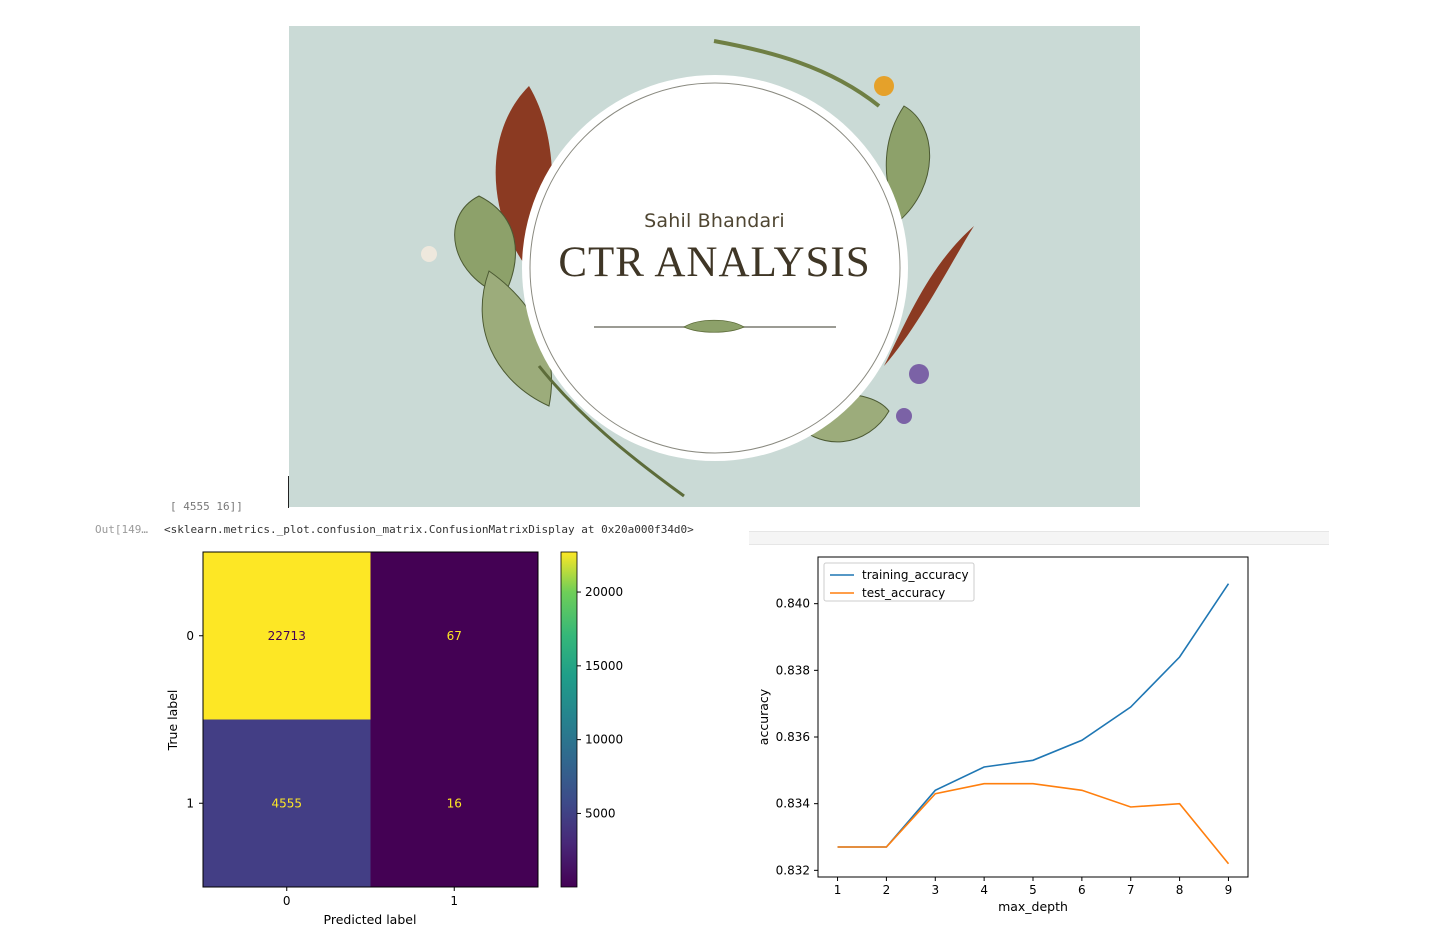 The image size is (1438, 944). I want to click on y-tick-label: 0.834, so click(793, 804).